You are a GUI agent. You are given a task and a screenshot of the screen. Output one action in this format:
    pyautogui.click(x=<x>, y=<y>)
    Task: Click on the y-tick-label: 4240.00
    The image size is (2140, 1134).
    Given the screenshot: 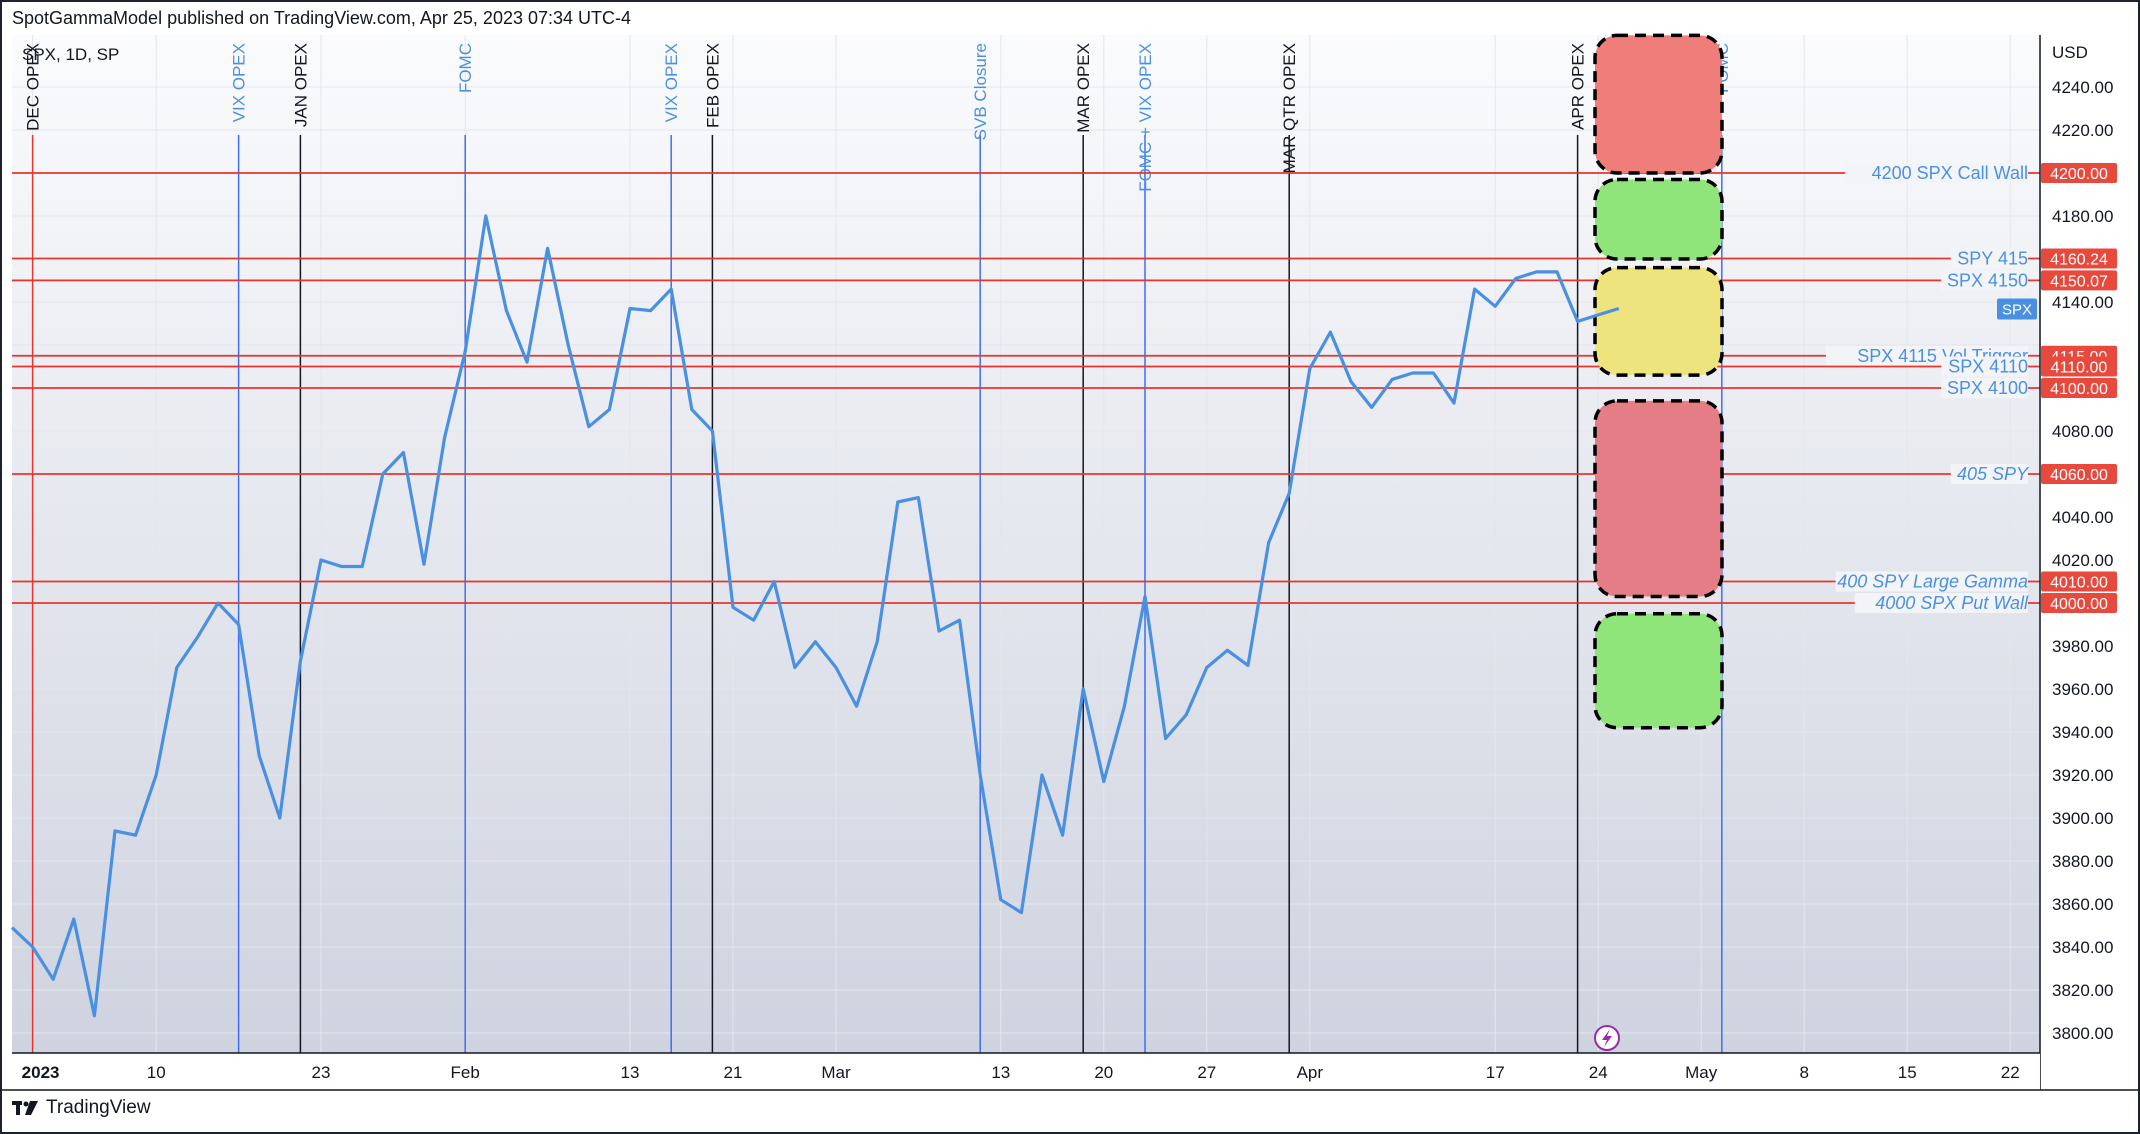 What is the action you would take?
    pyautogui.click(x=2082, y=87)
    